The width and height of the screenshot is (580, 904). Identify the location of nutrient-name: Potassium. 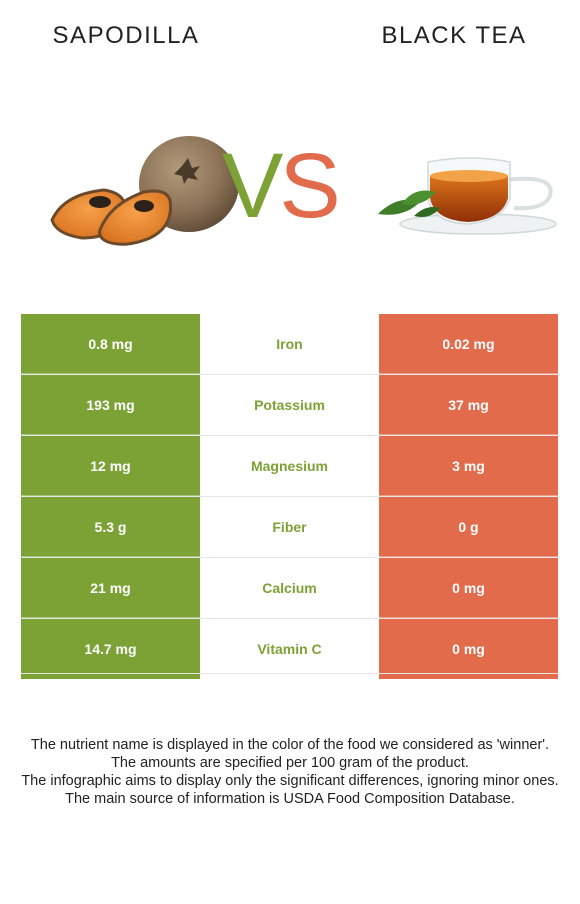
(289, 405).